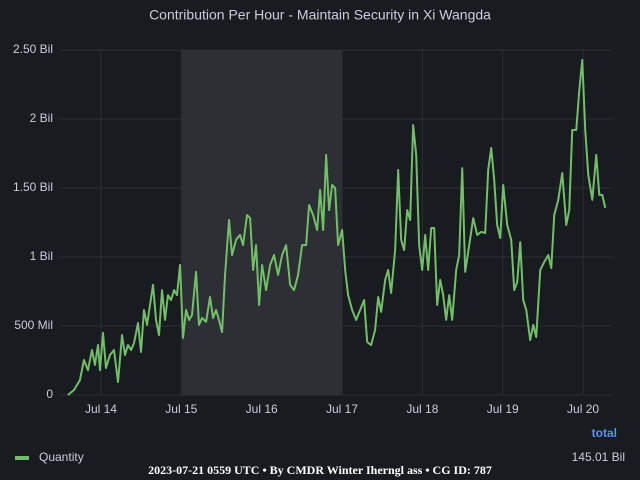 Image resolution: width=640 pixels, height=480 pixels. Describe the element at coordinates (583, 409) in the screenshot. I see `x-tick-label: Jul 20` at that location.